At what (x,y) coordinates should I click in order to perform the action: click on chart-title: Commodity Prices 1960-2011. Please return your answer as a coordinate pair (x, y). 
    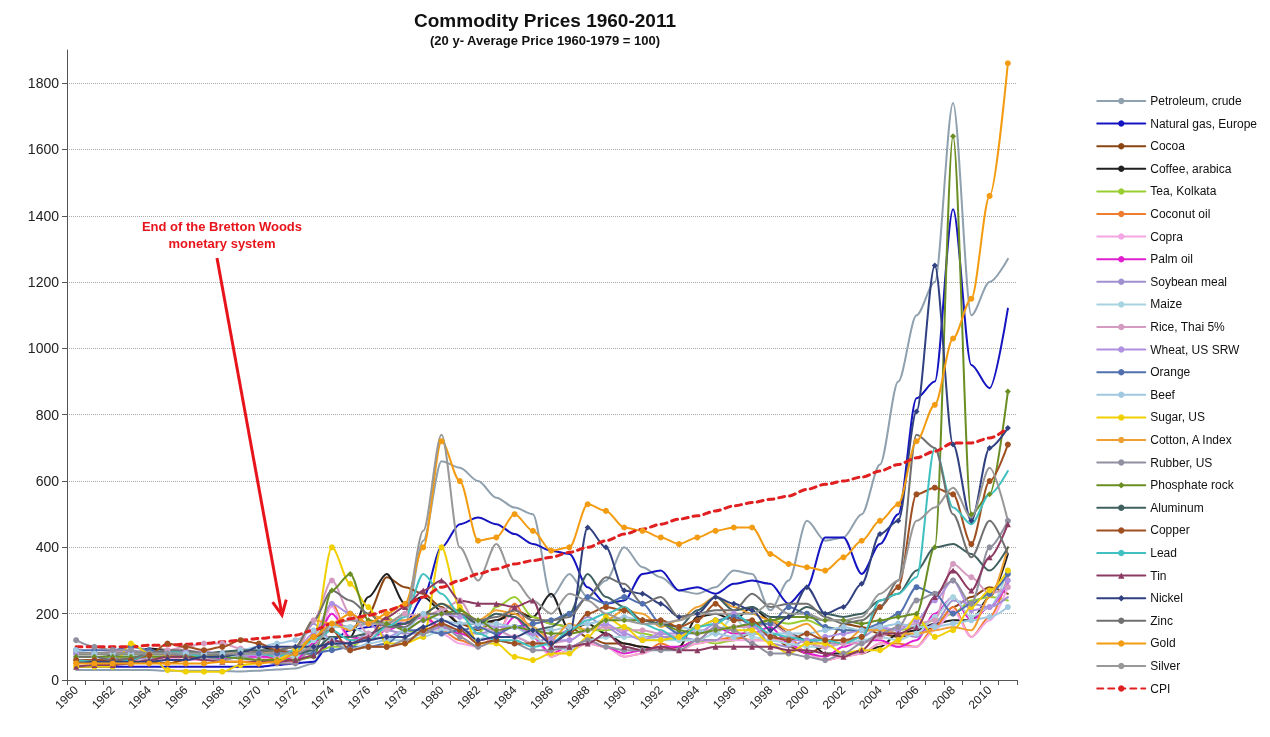
    Looking at the image, I should click on (545, 20).